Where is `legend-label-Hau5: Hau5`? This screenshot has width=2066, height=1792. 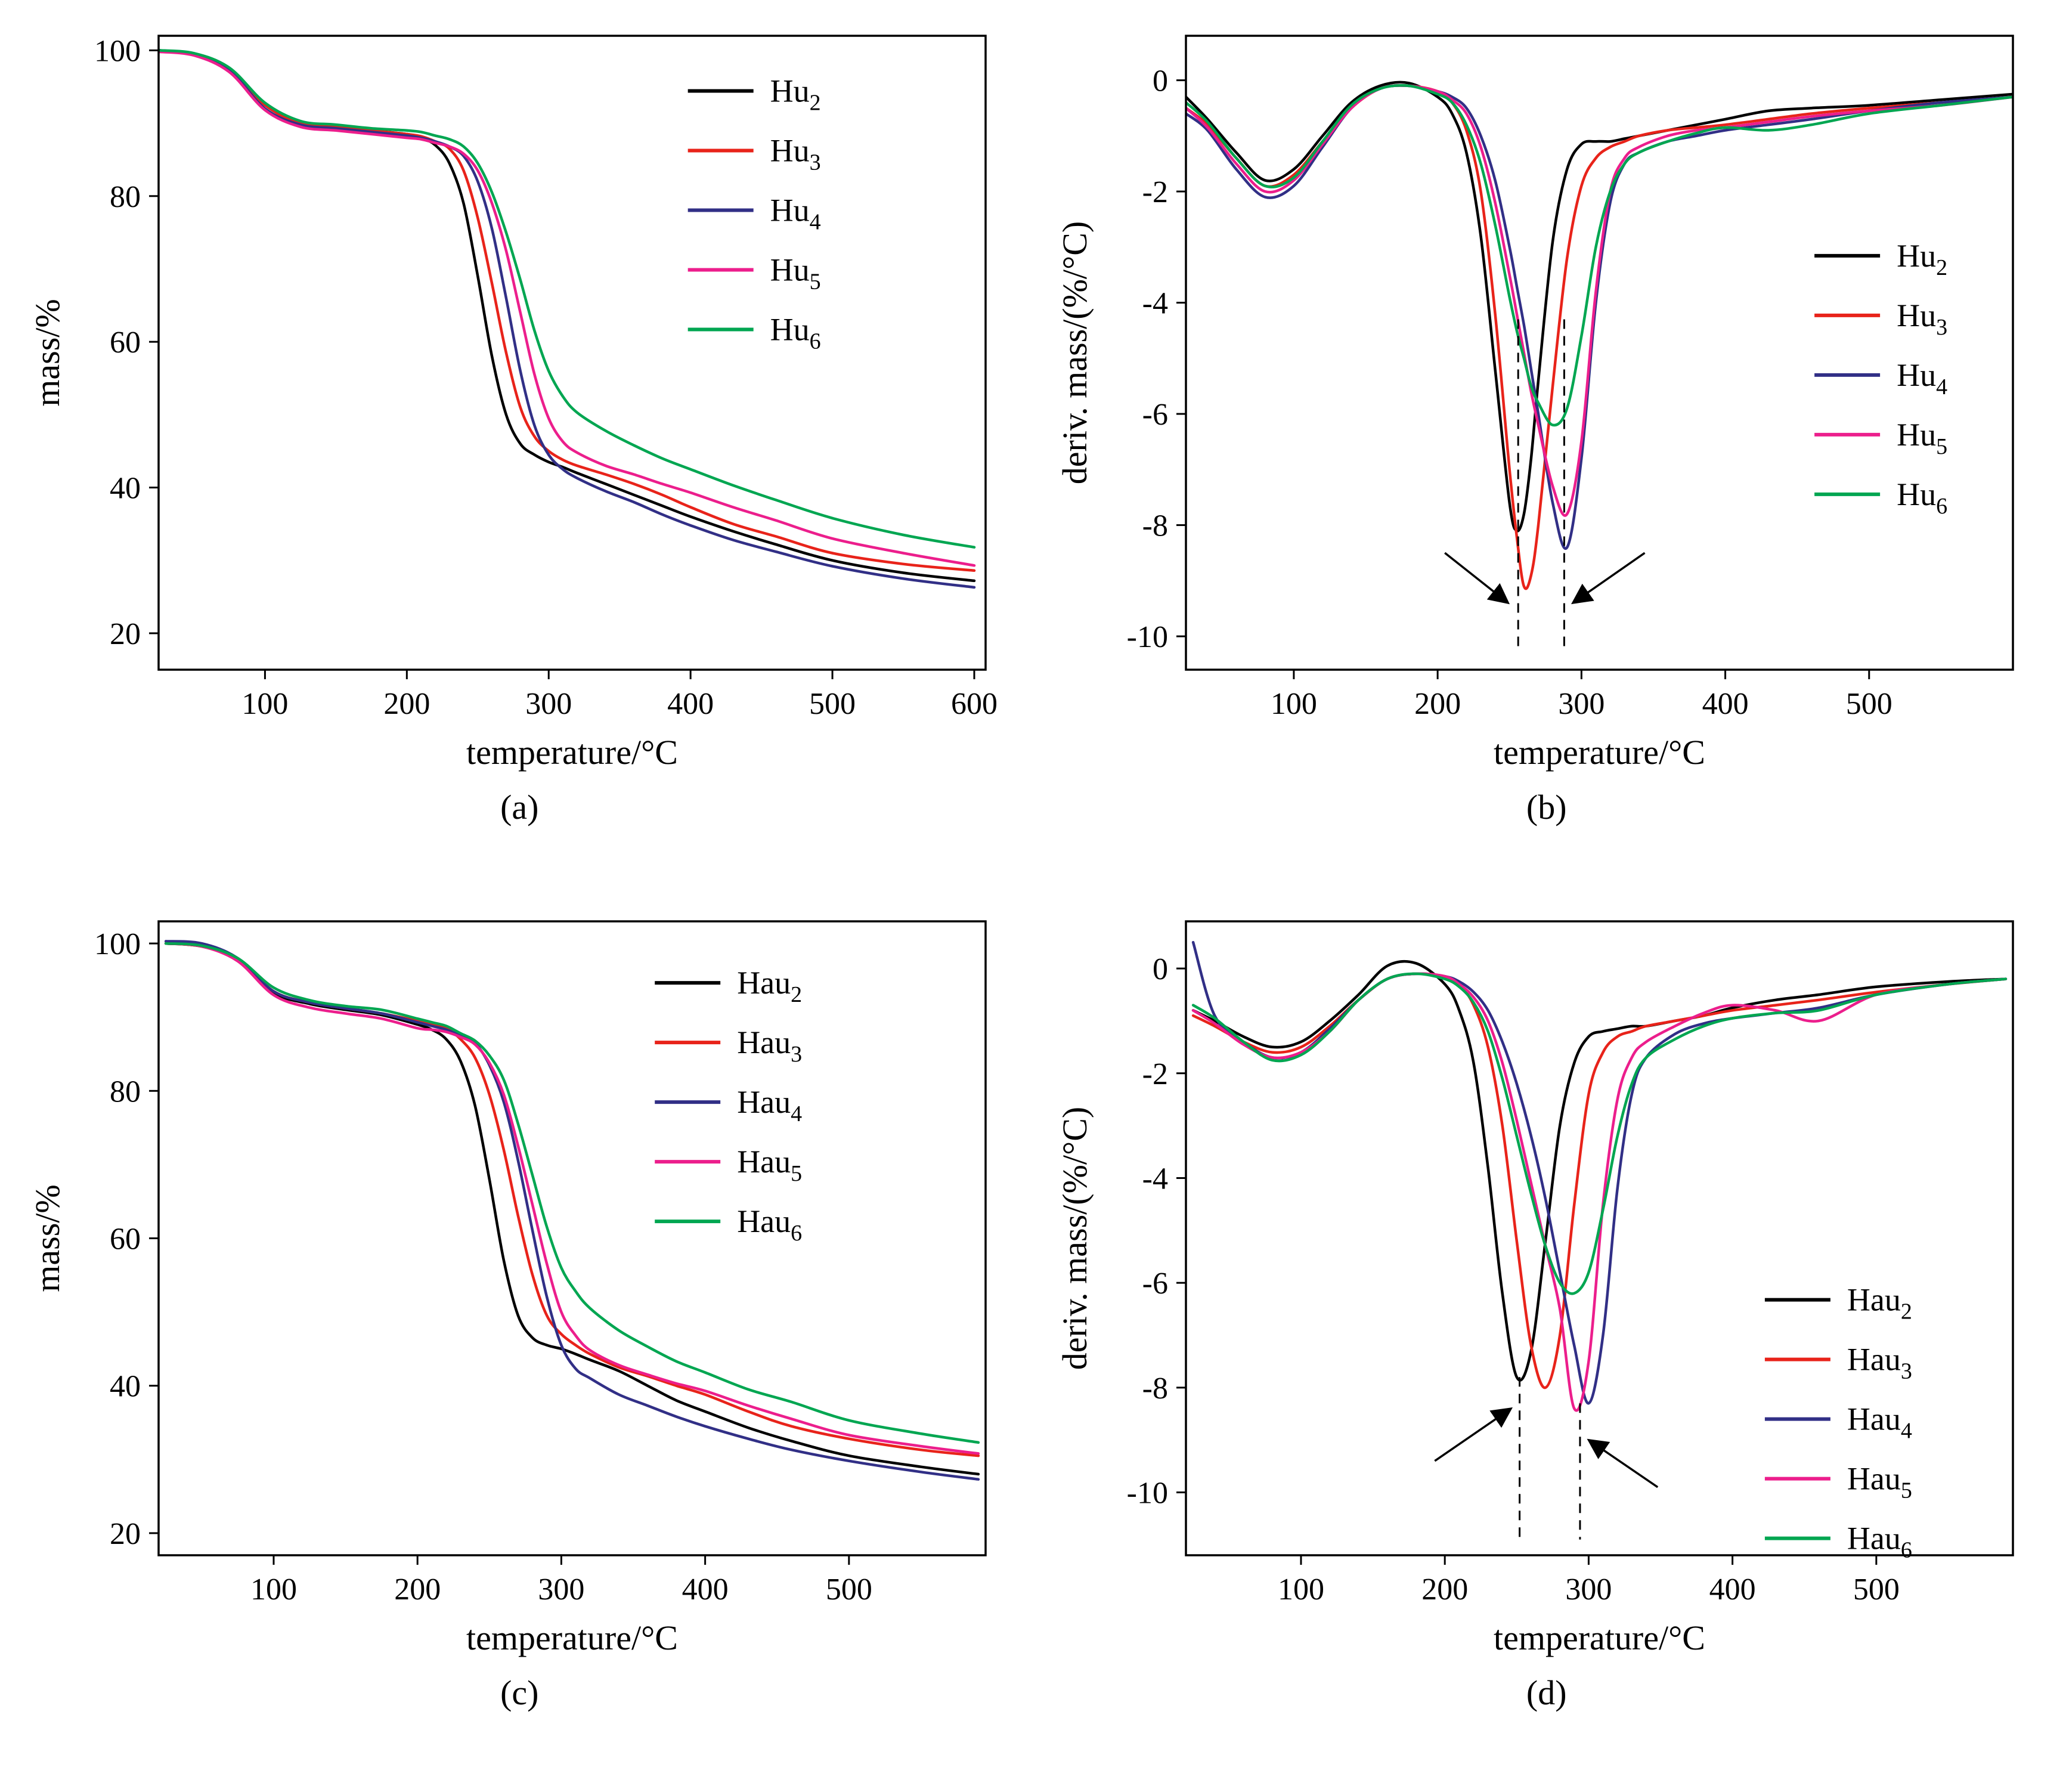 legend-label-Hau5: Hau5 is located at coordinates (770, 1165).